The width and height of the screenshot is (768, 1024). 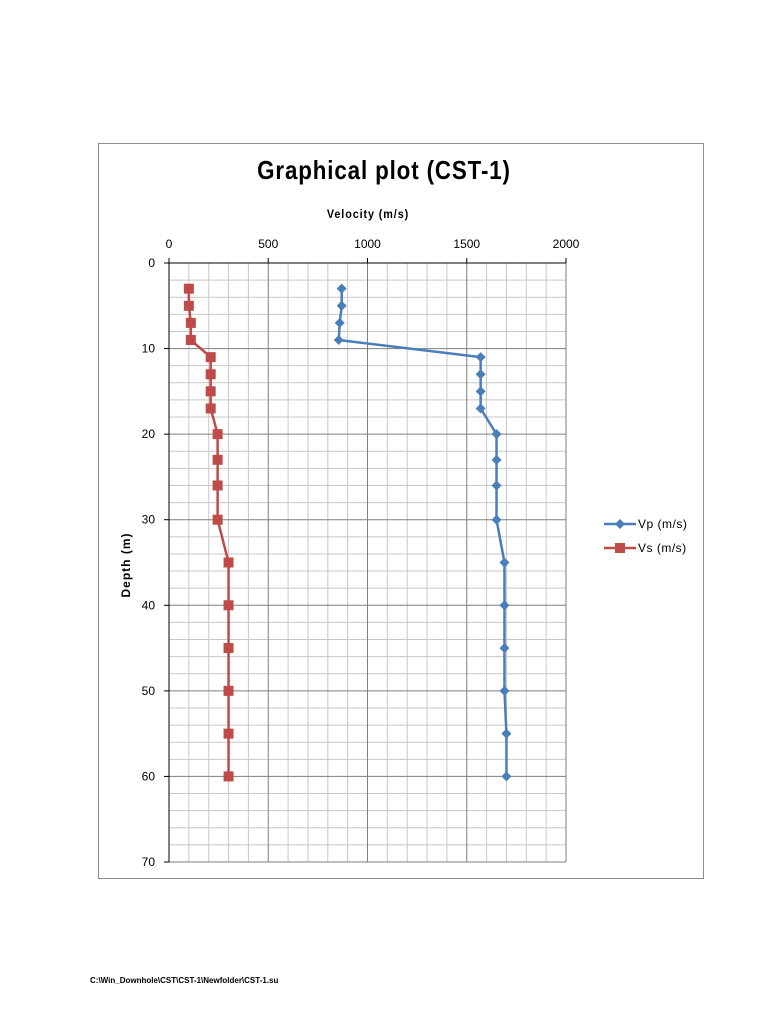 I want to click on x-tick-label: 1000, so click(x=367, y=244).